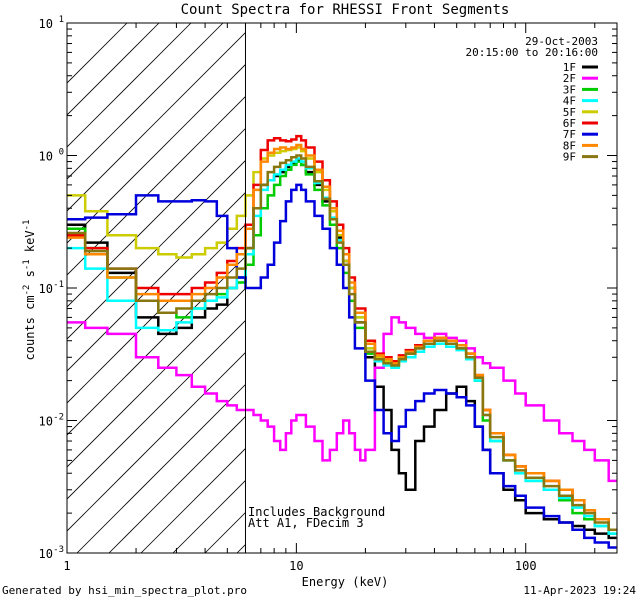 The height and width of the screenshot is (600, 640). Describe the element at coordinates (579, 590) in the screenshot. I see `footer-timestamp: 11-Apr-2023 19:24` at that location.